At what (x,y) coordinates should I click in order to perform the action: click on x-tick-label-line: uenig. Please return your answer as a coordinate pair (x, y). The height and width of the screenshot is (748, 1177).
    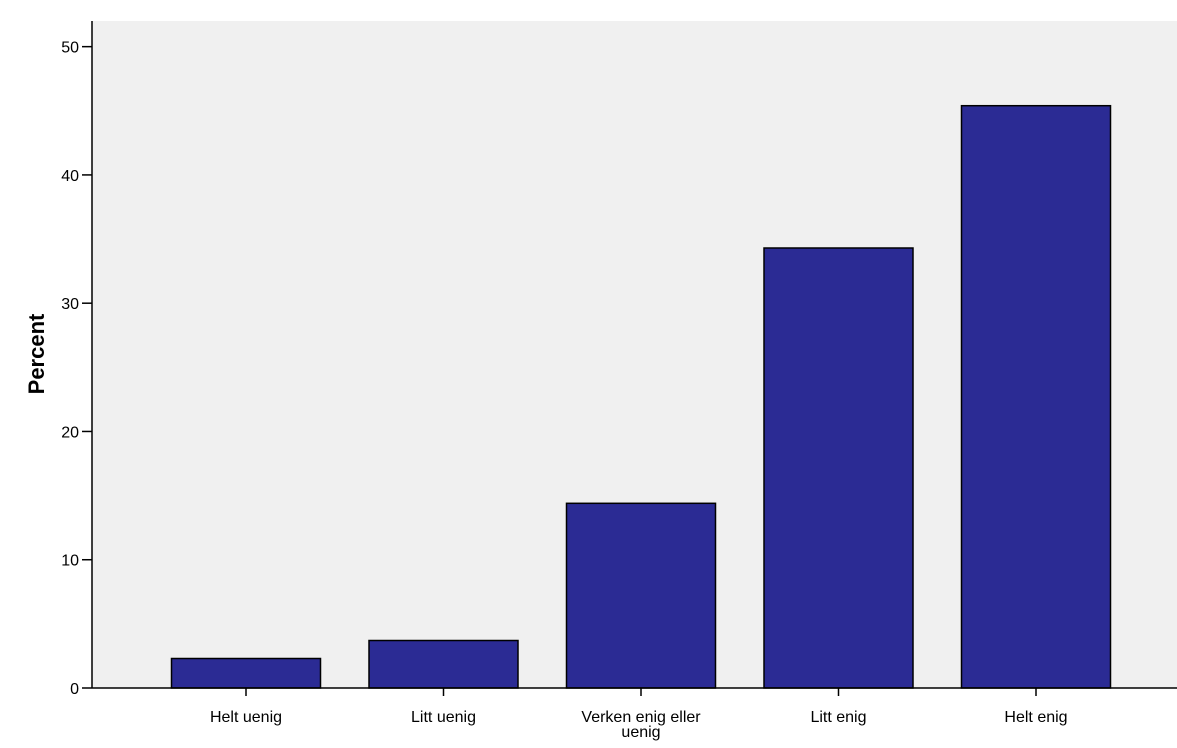
    Looking at the image, I should click on (640, 732).